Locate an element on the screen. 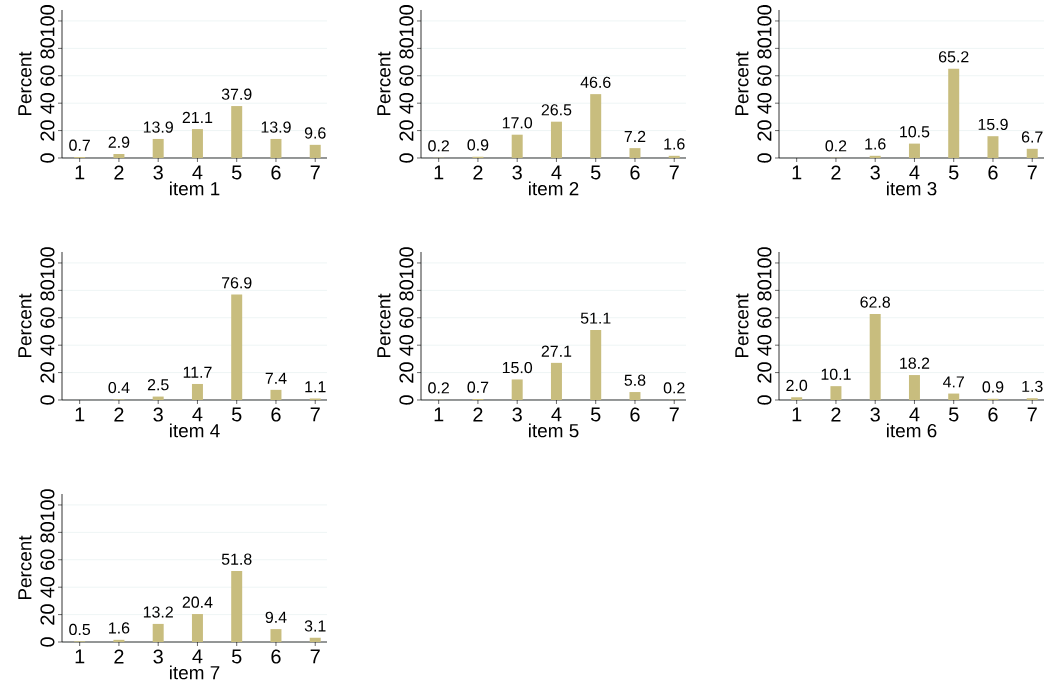 This screenshot has width=1049, height=691. data-label: 51.1 is located at coordinates (595, 318).